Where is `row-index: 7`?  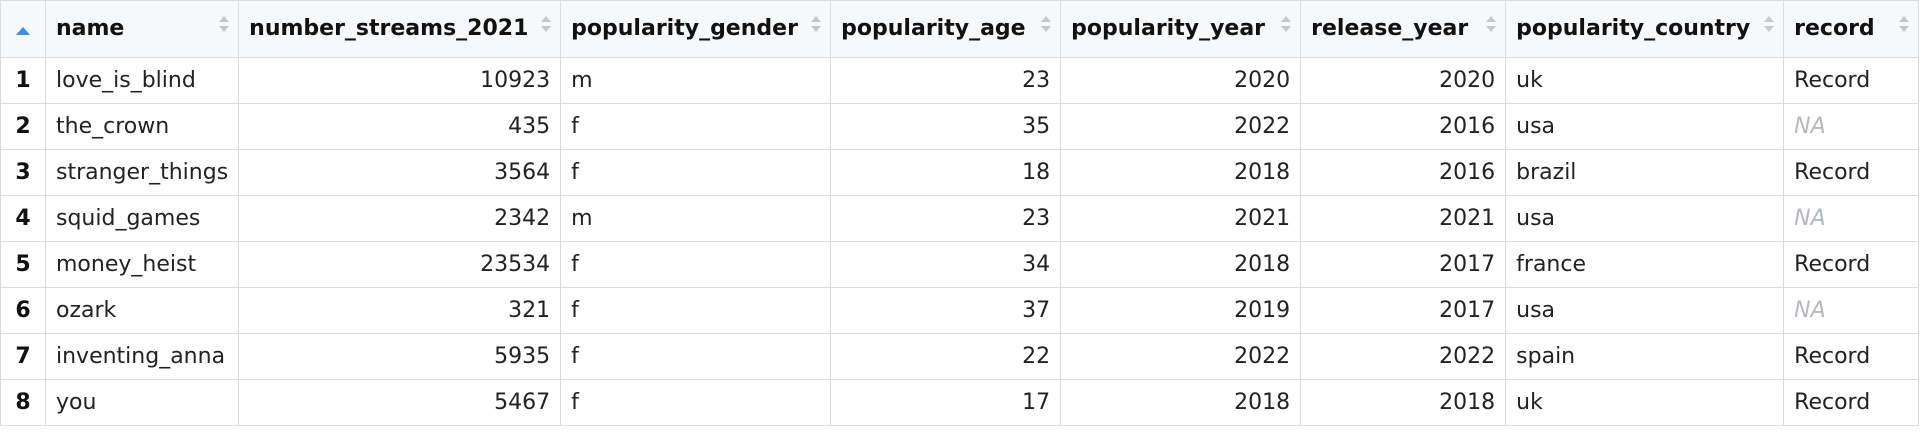 row-index: 7 is located at coordinates (23, 356).